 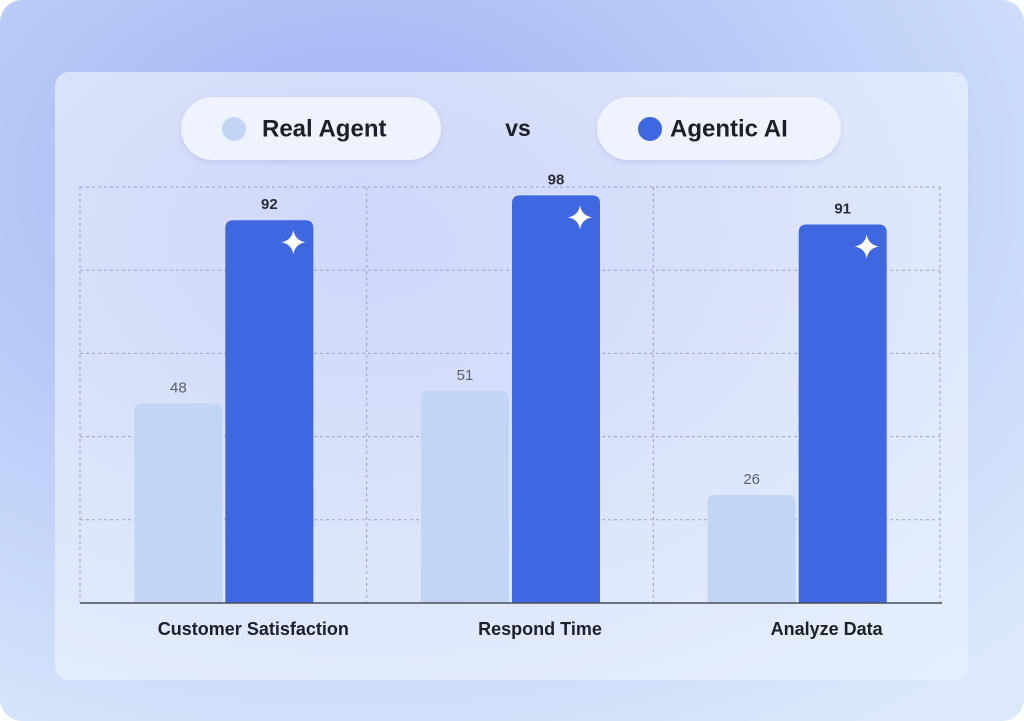 What do you see at coordinates (842, 208) in the screenshot?
I see `value-label: 91` at bounding box center [842, 208].